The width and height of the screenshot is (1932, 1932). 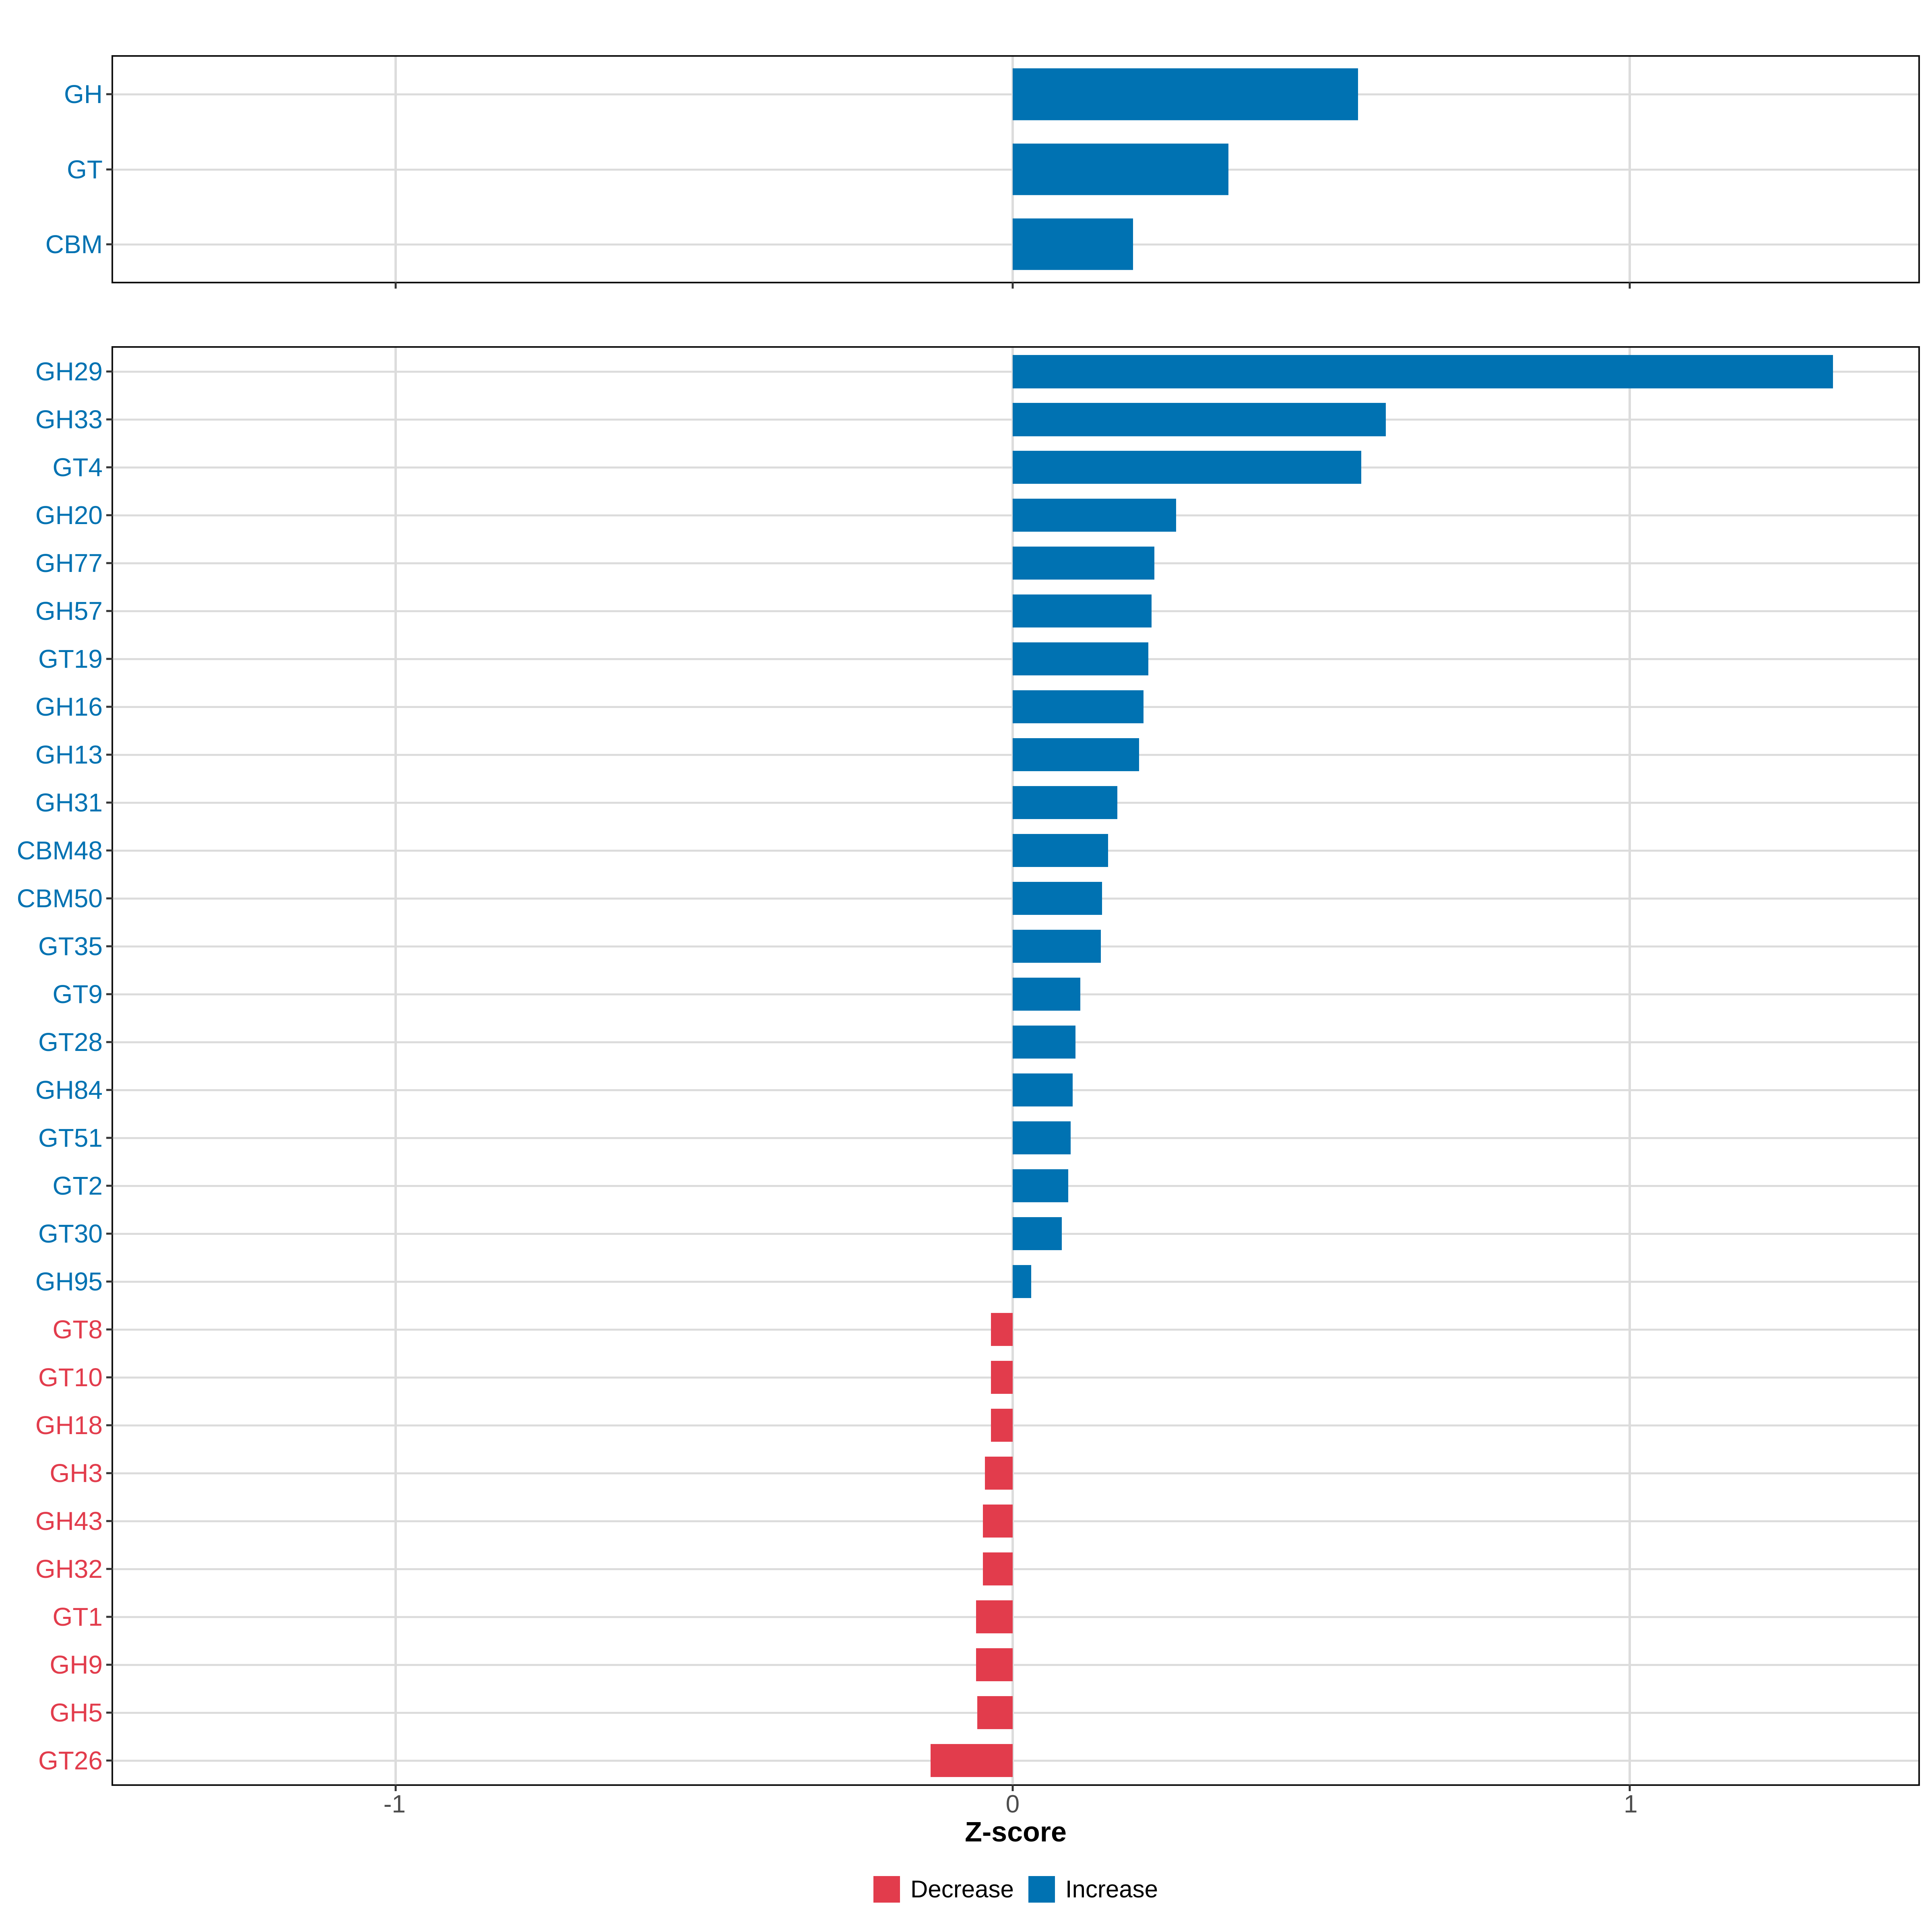 I want to click on y-axis-label: GT28, so click(x=70, y=1042).